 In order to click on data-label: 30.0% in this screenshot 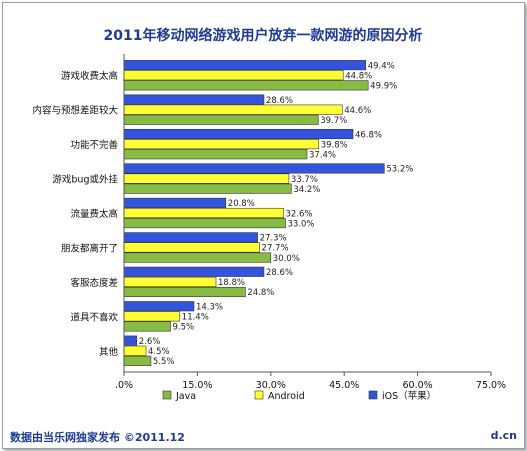, I will do `click(286, 259)`.